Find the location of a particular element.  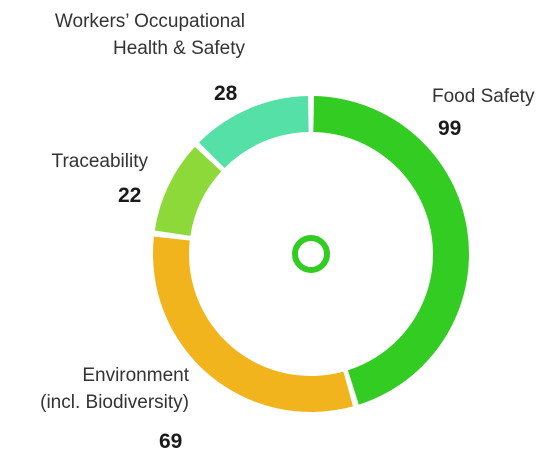

slice-value-workers-ohs: 28 is located at coordinates (226, 93).